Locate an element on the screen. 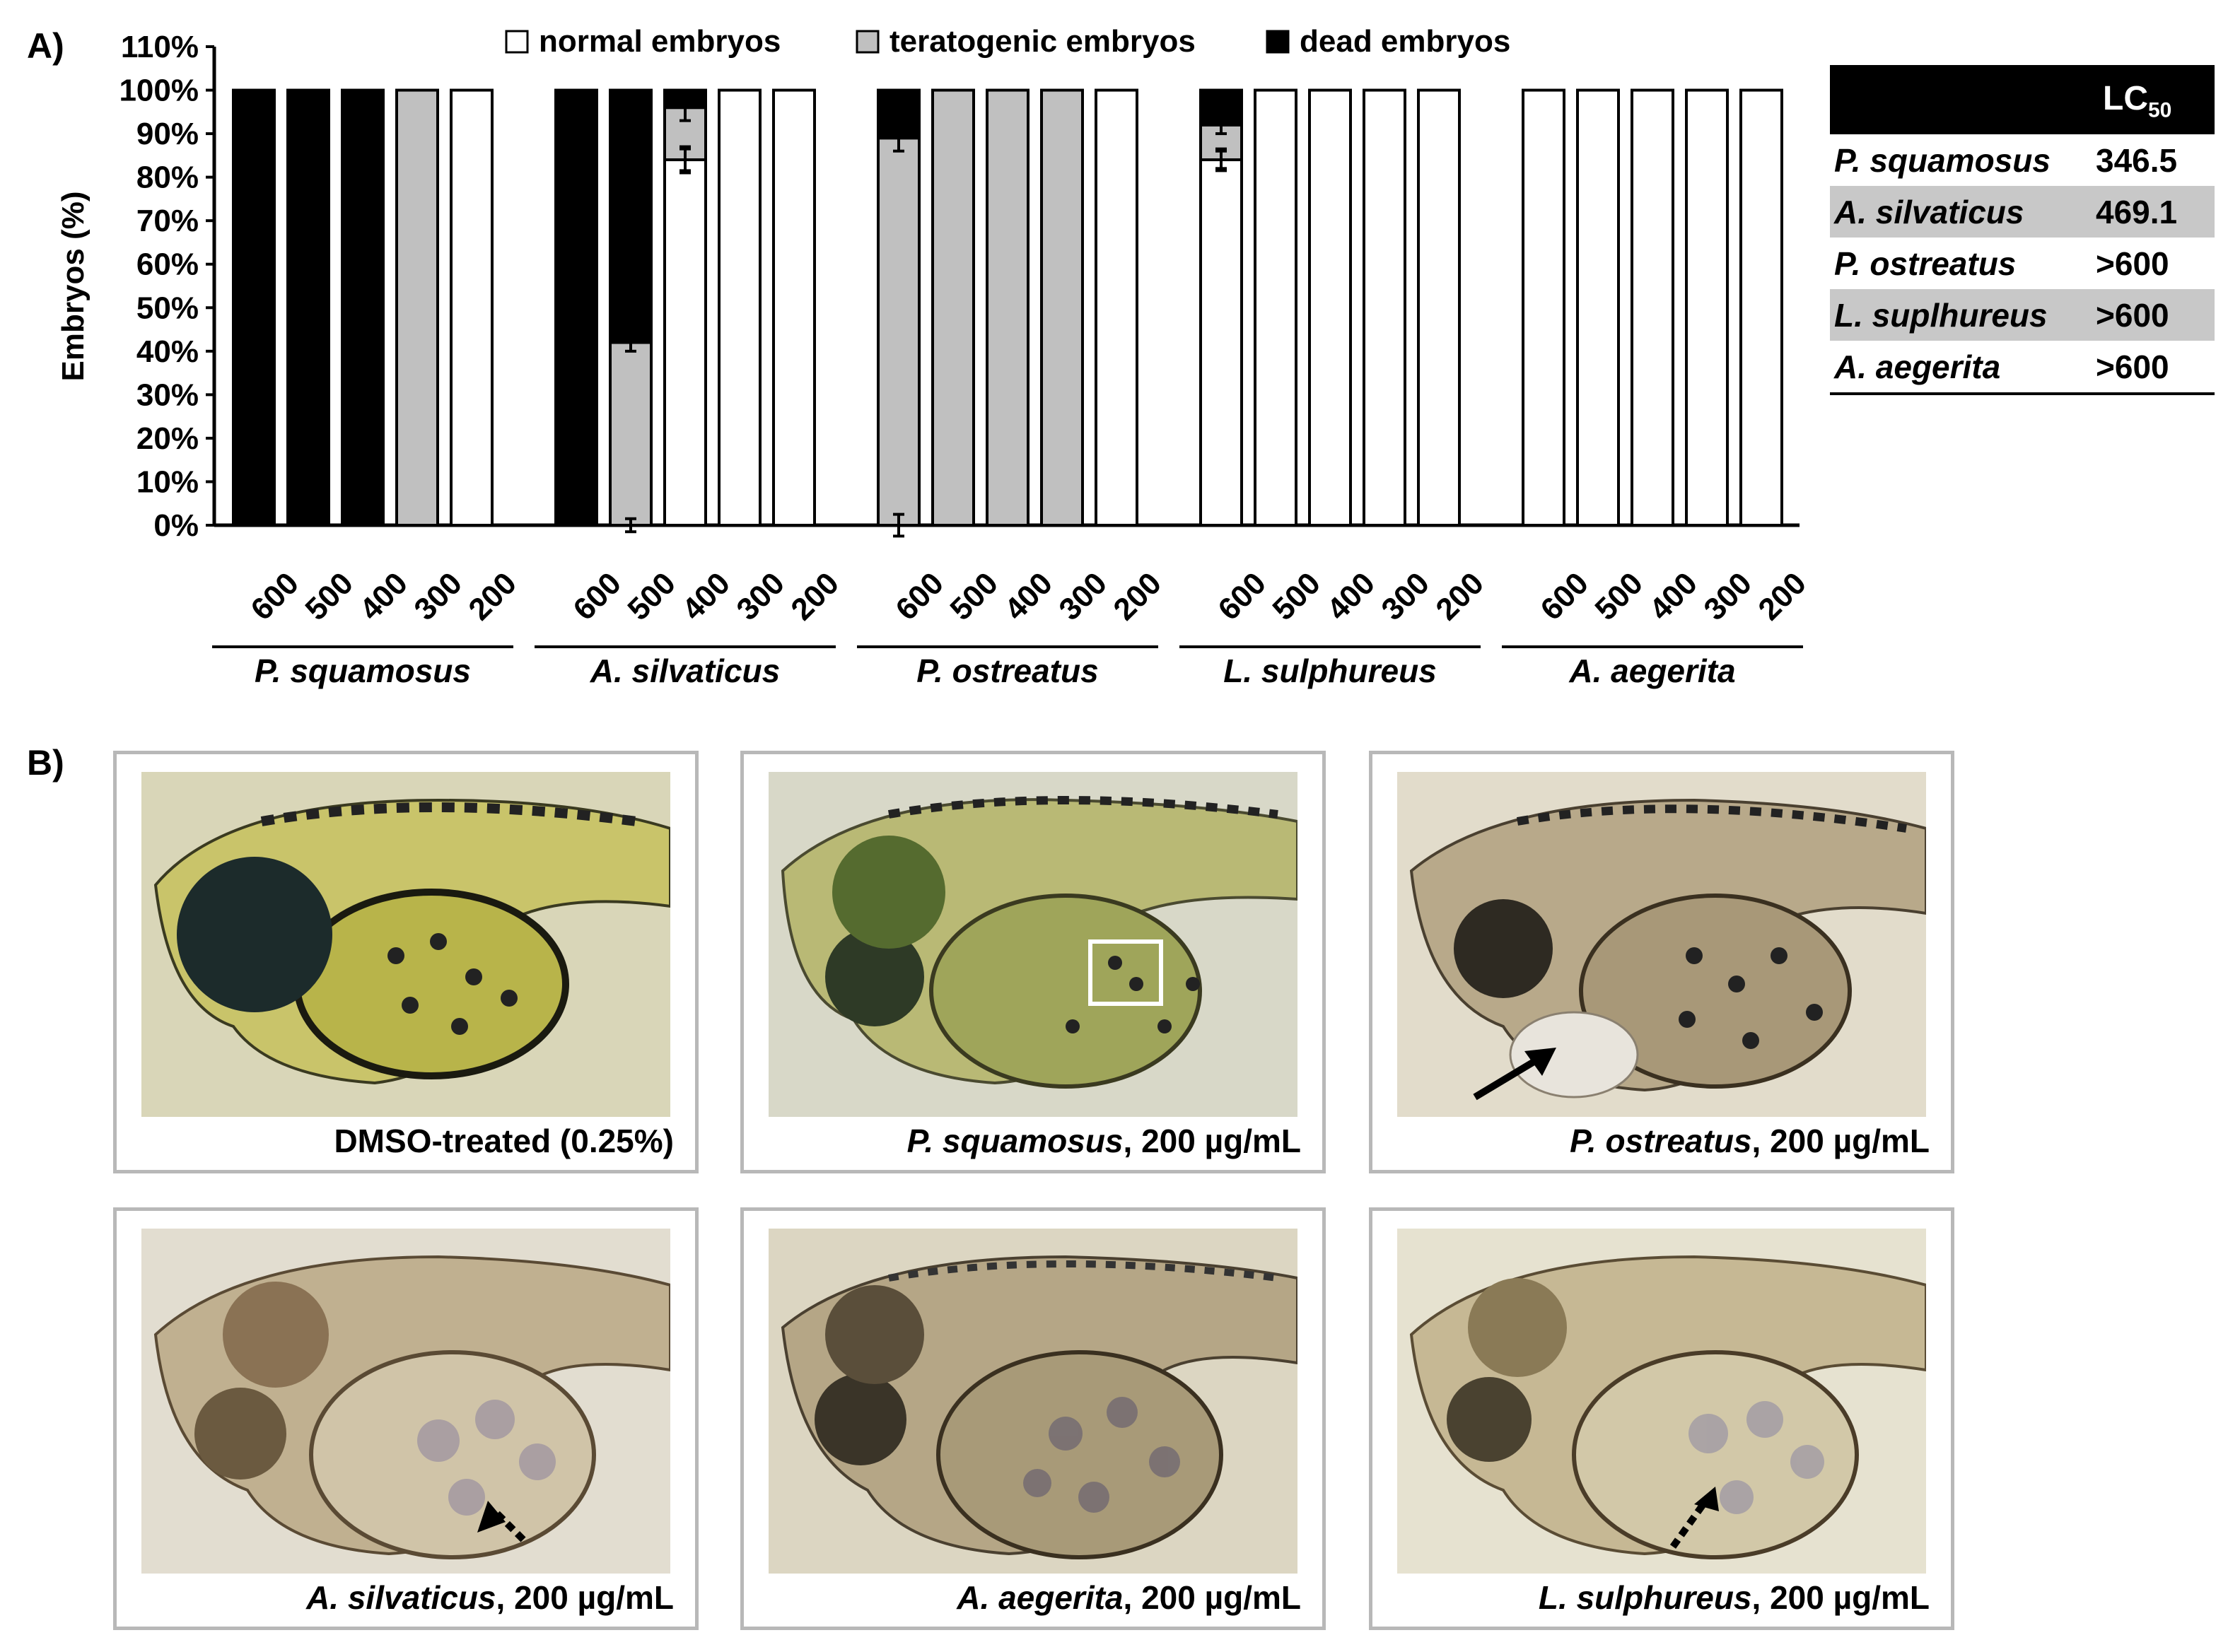  photo-caption: P. squamosus, 200 µg/mL is located at coordinates (1103, 1141).